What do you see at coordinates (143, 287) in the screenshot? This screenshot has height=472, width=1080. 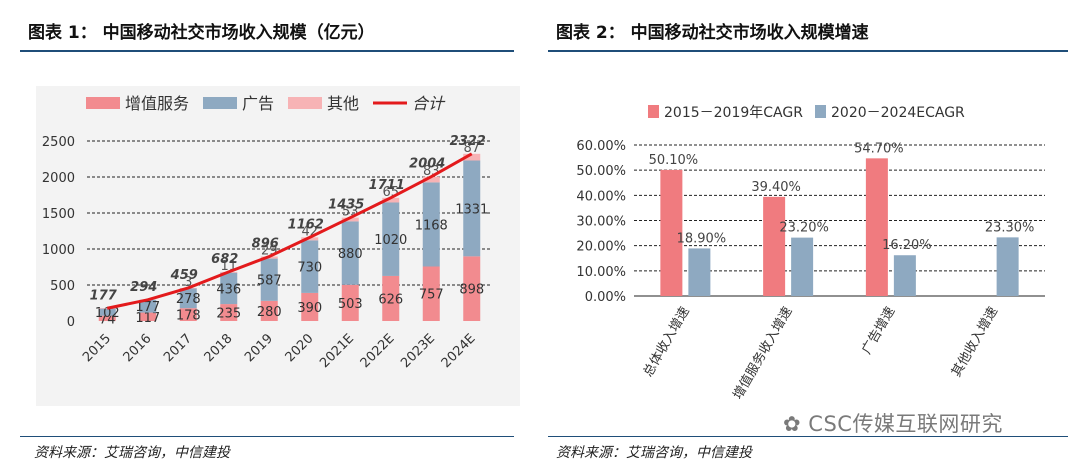 I see `total-data-label: 294` at bounding box center [143, 287].